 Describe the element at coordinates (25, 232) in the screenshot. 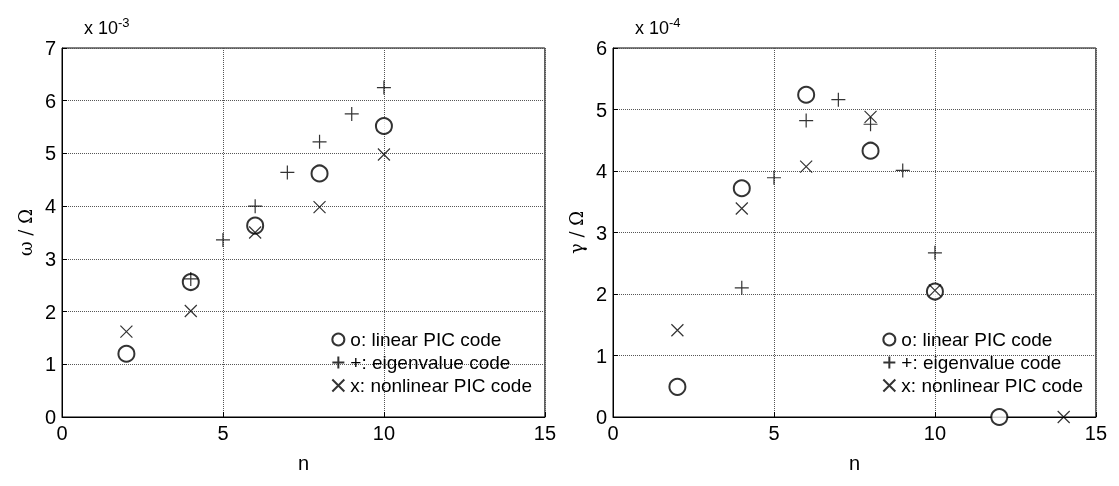

I see `y-axis-title: ω / Ω` at that location.